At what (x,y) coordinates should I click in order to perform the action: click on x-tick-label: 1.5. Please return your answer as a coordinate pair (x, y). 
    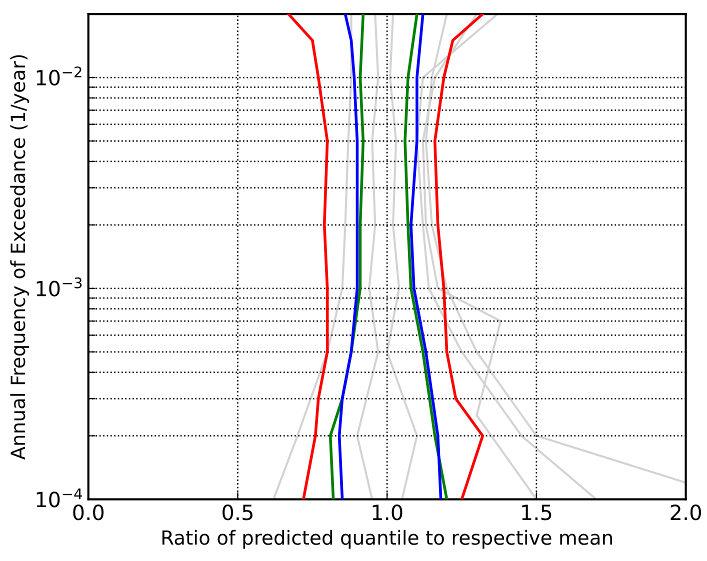
    Looking at the image, I should click on (537, 512).